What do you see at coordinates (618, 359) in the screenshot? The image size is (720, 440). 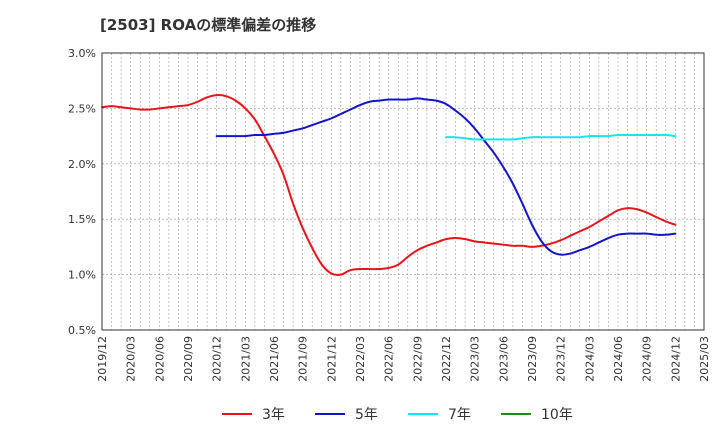 I see `x-tick-label: 2024/06` at bounding box center [618, 359].